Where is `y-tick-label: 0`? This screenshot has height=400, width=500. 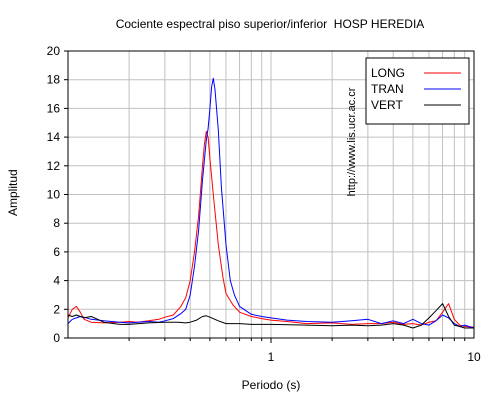 y-tick-label: 0 is located at coordinates (56, 338).